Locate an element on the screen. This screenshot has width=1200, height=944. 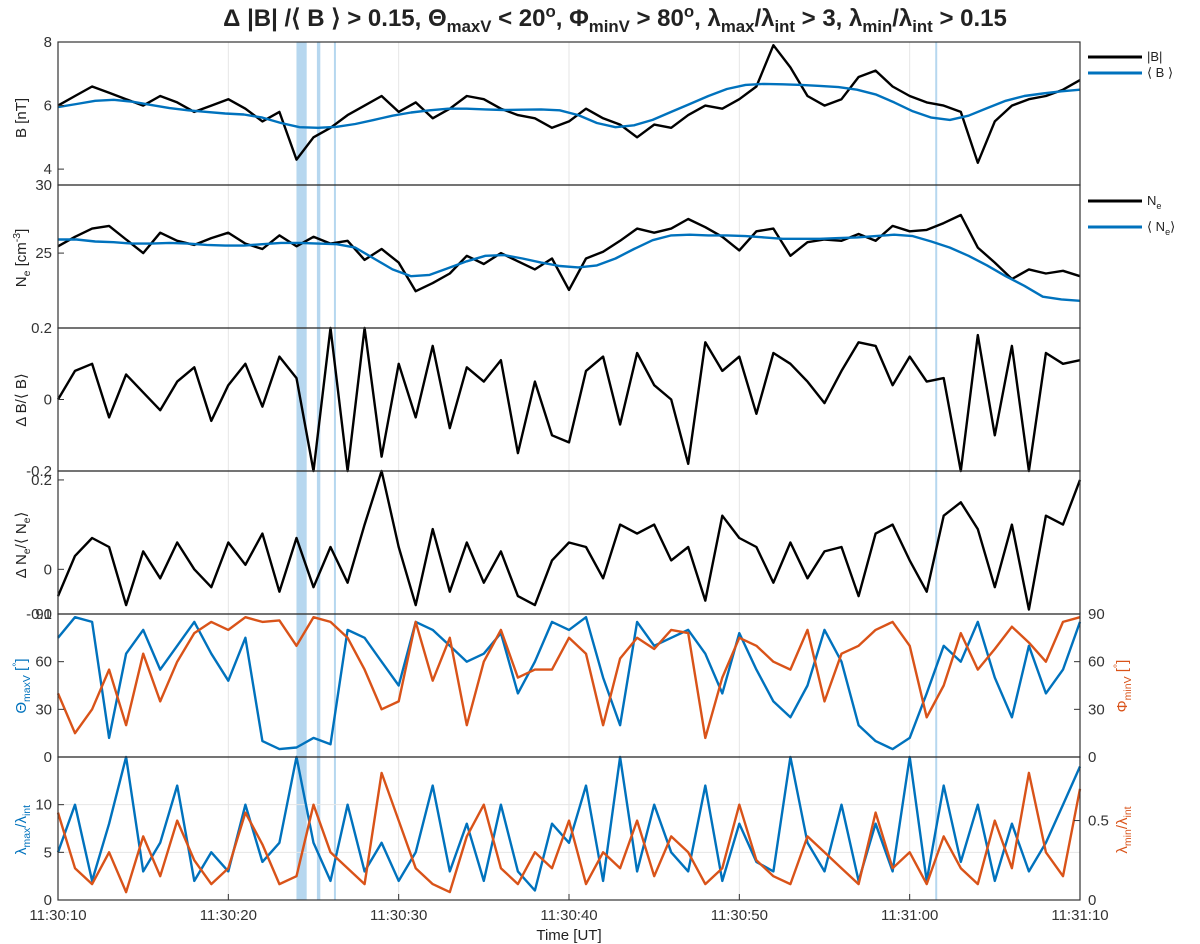
ylabel-theta: ΘmaxV [°] is located at coordinates (22, 685).